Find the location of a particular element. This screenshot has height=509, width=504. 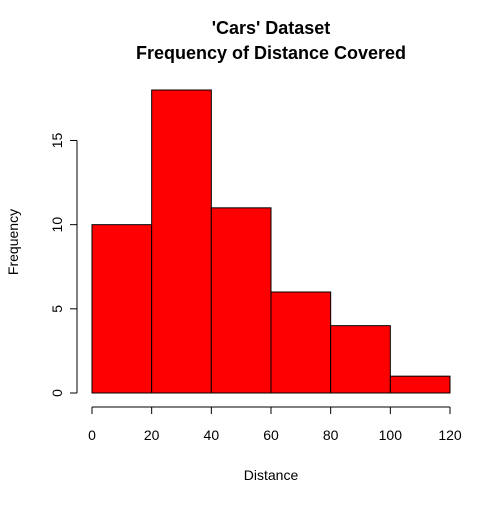

x-tick-label-120: 120 is located at coordinates (450, 435).